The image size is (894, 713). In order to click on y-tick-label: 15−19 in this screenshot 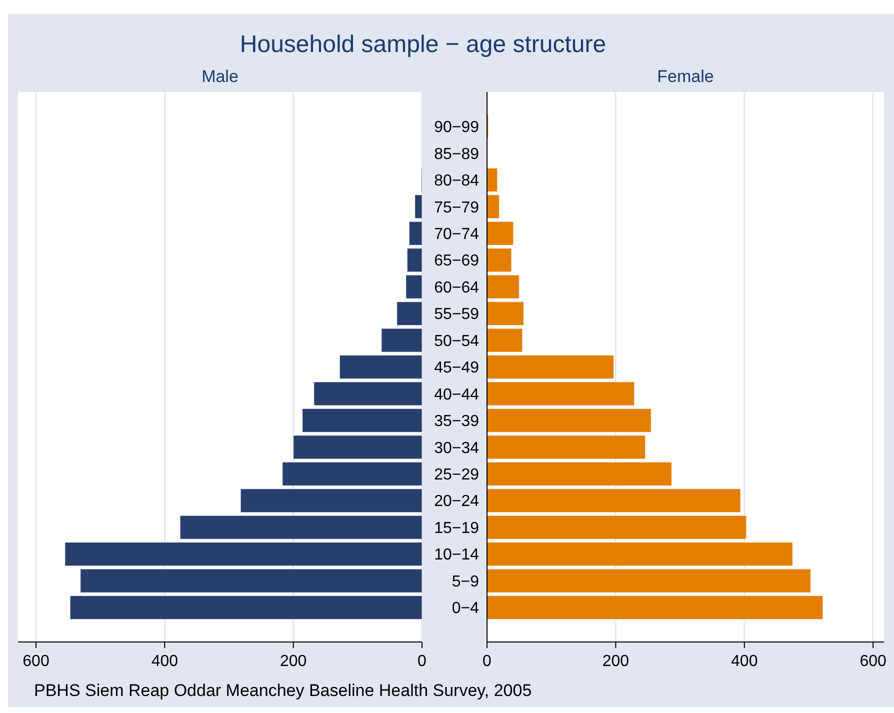, I will do `click(457, 528)`.